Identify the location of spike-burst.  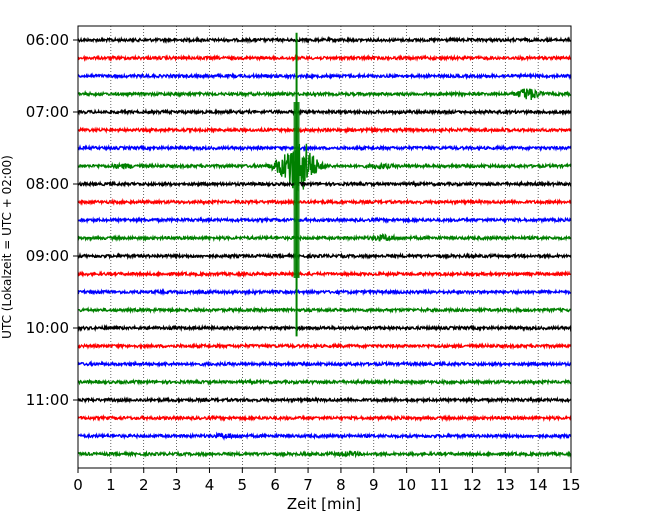
(296, 190).